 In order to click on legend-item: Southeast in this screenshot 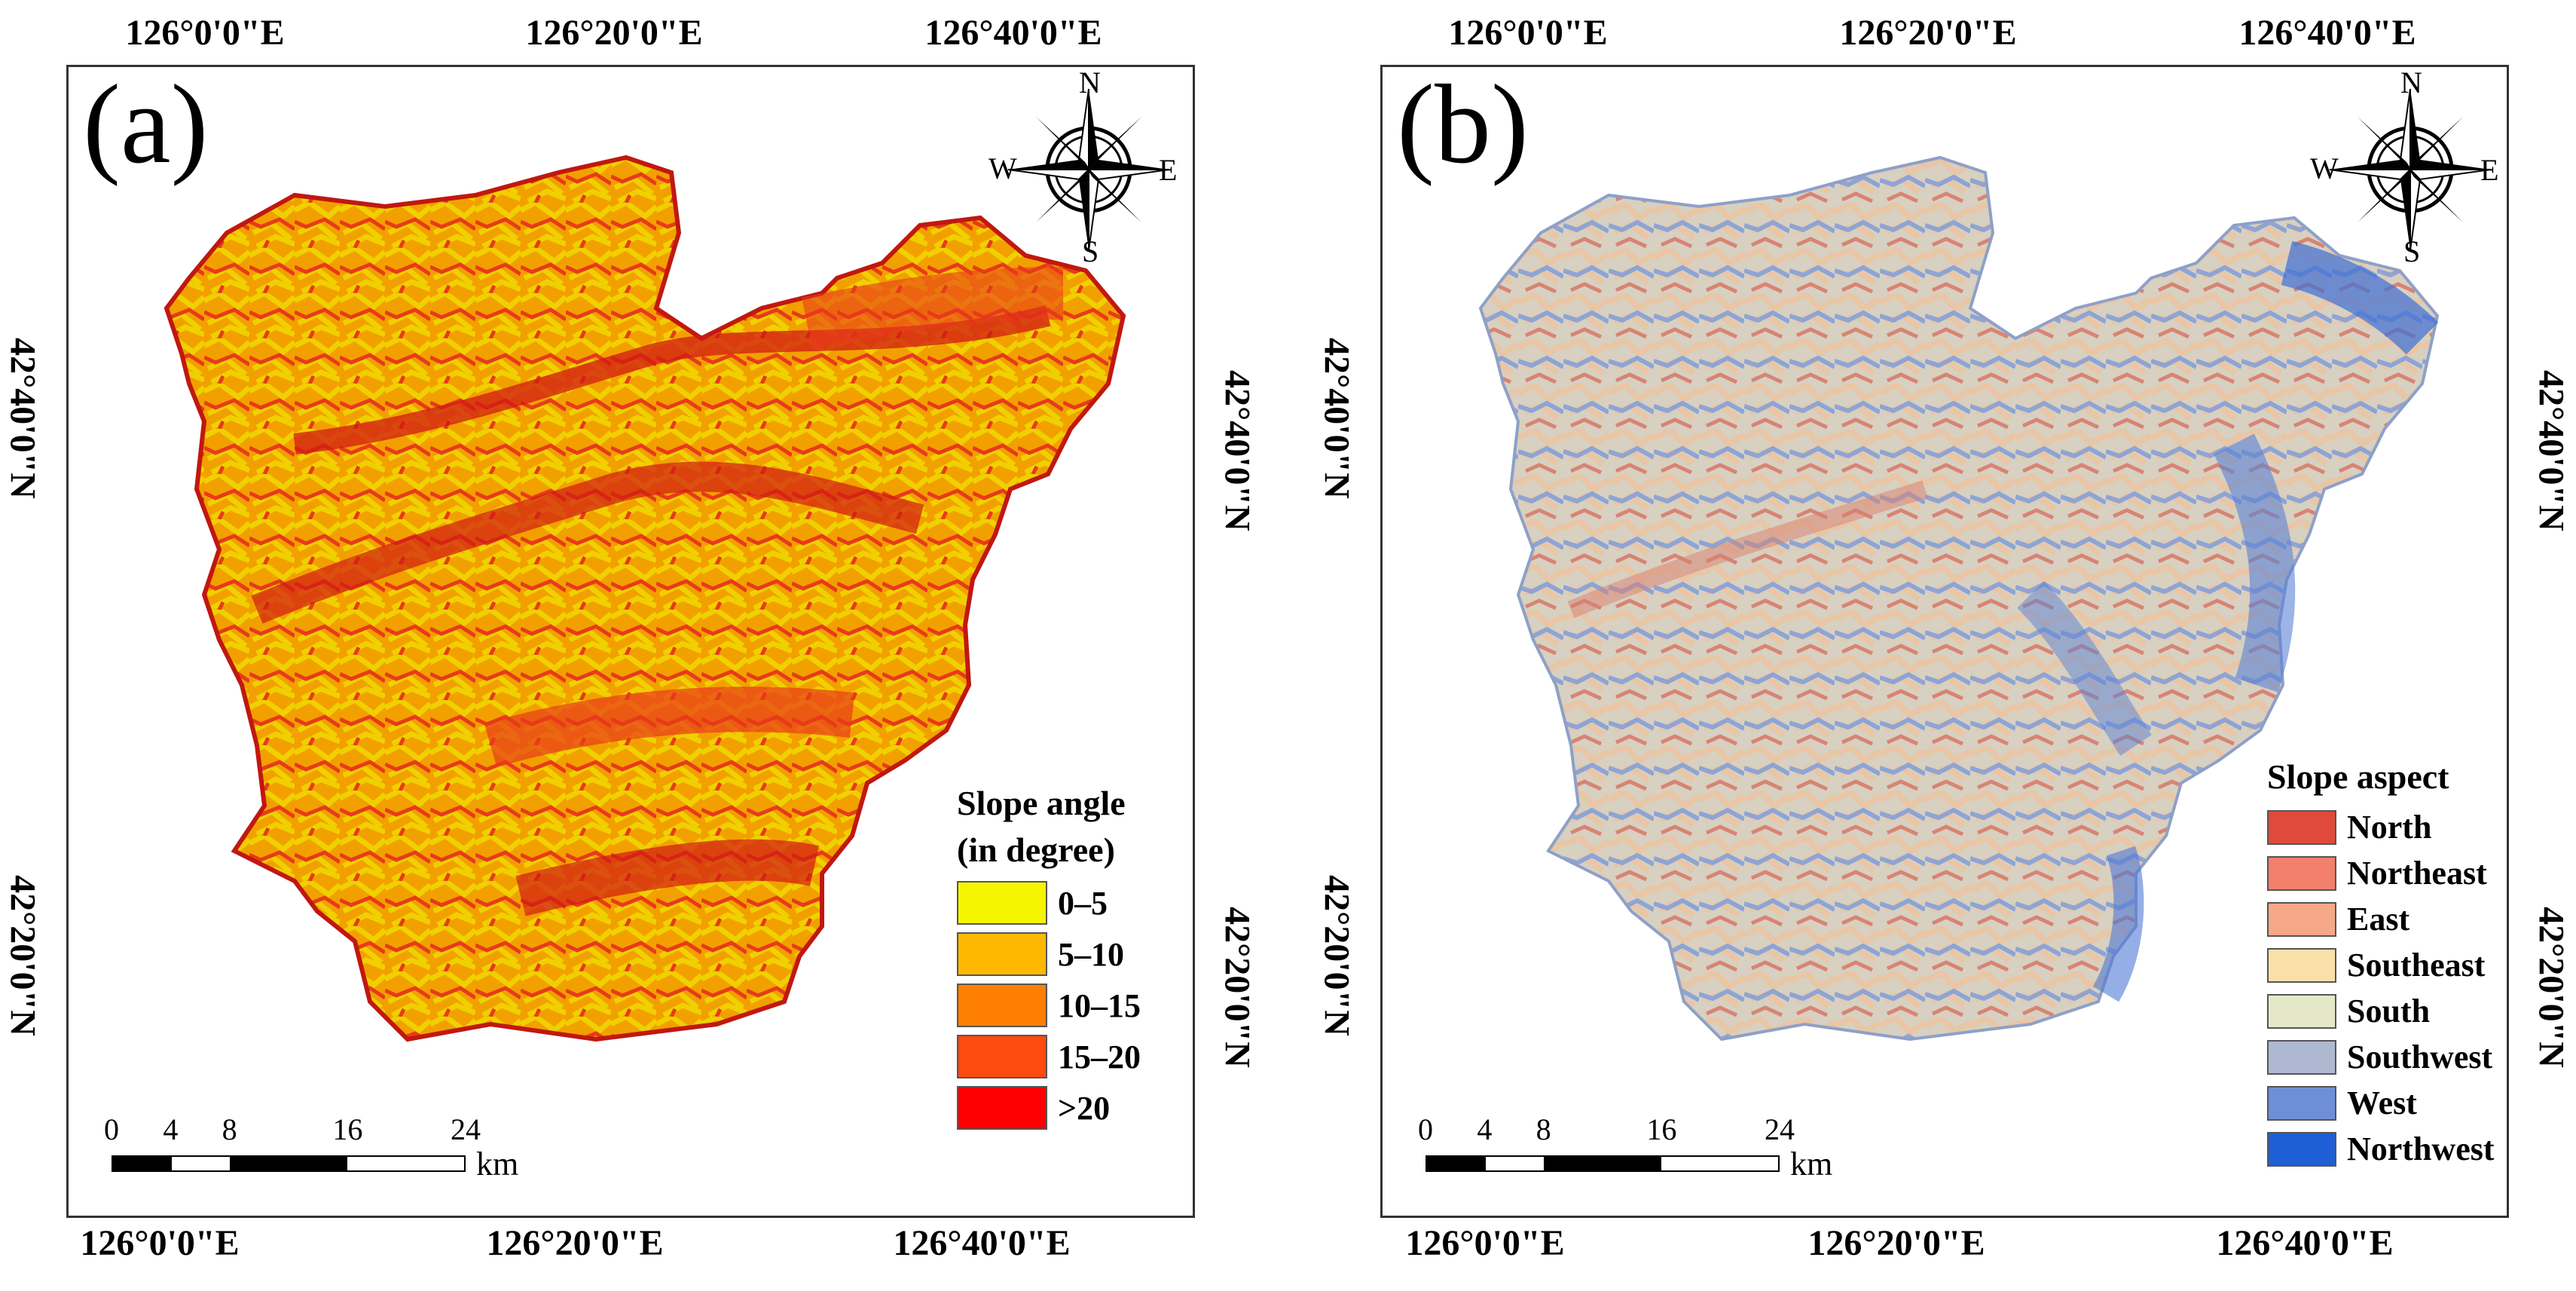, I will do `click(2381, 965)`.